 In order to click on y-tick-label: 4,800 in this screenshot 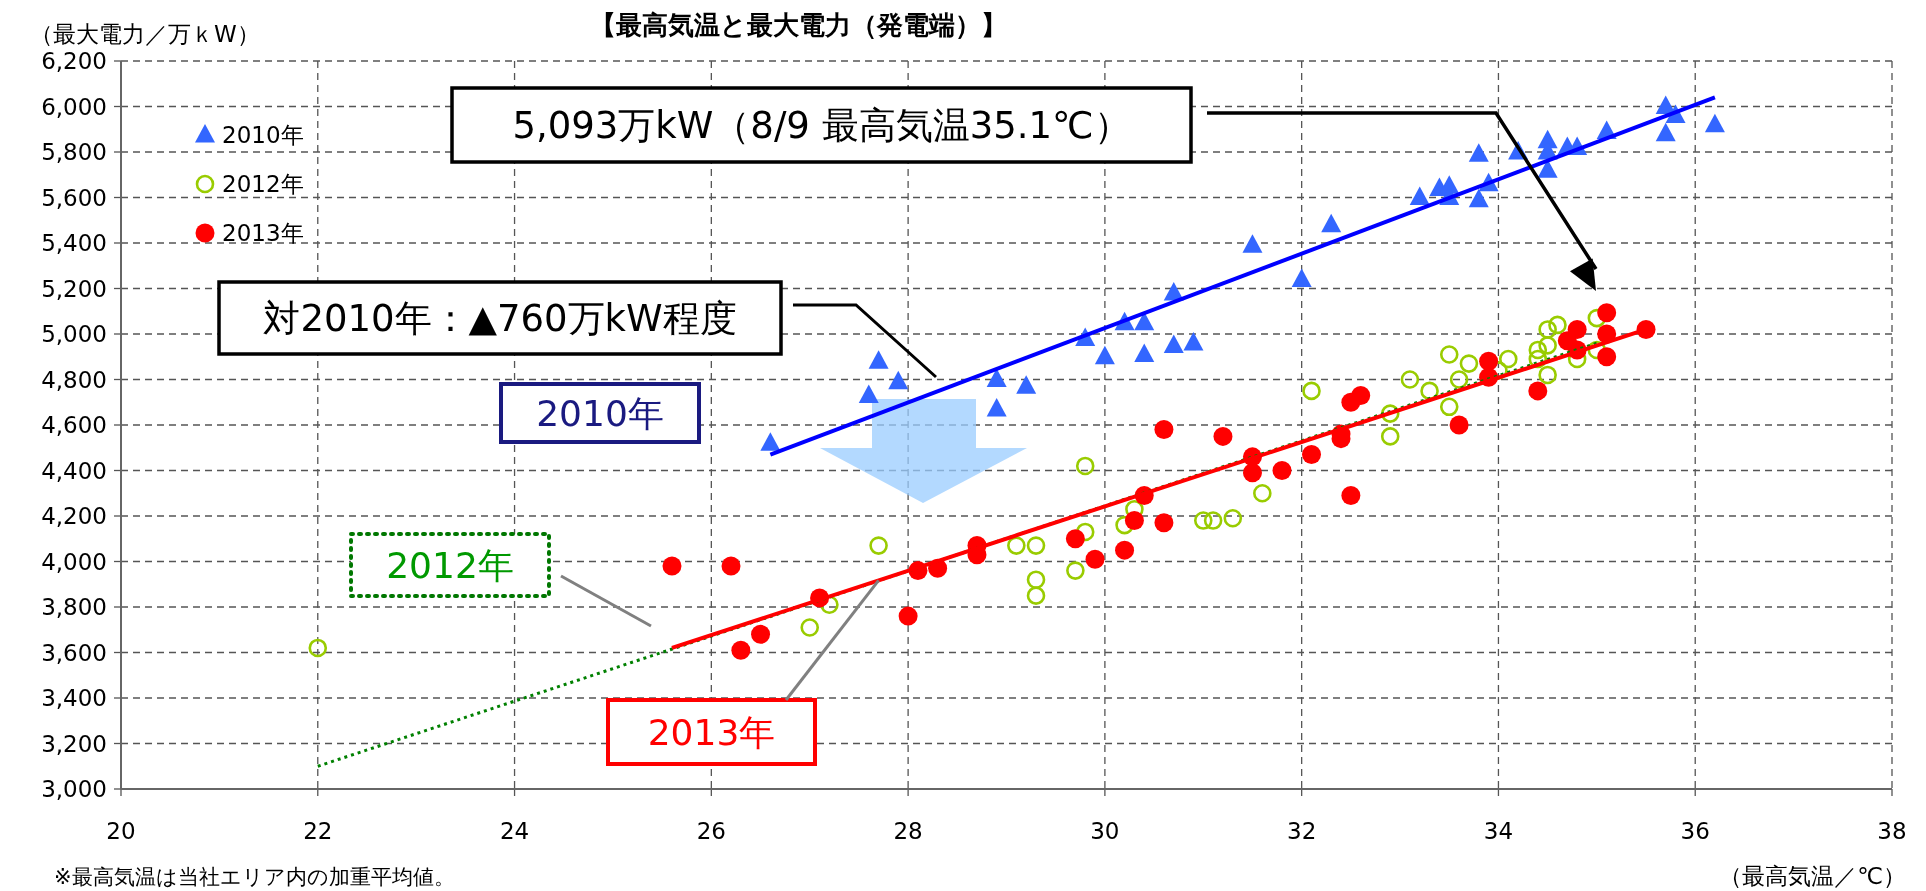, I will do `click(74, 379)`.